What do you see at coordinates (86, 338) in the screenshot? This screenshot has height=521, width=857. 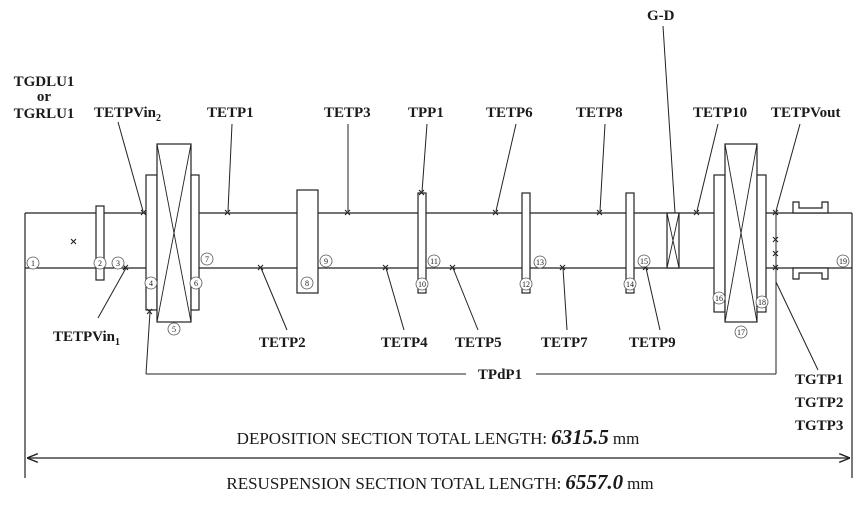 I see `label-tetpvin1: TETPVin1` at bounding box center [86, 338].